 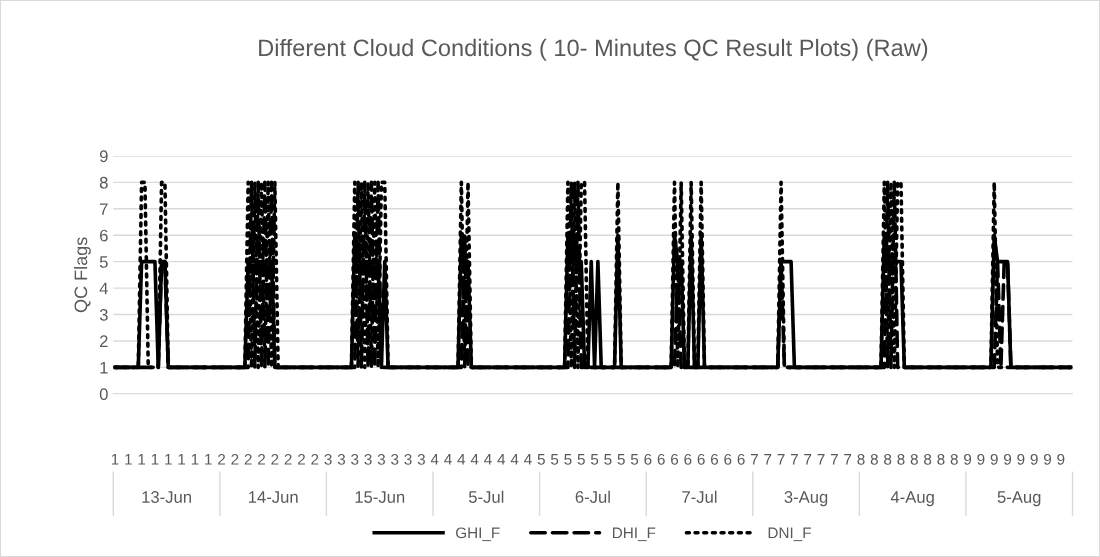 What do you see at coordinates (103, 394) in the screenshot?
I see `y-tick-label: 0` at bounding box center [103, 394].